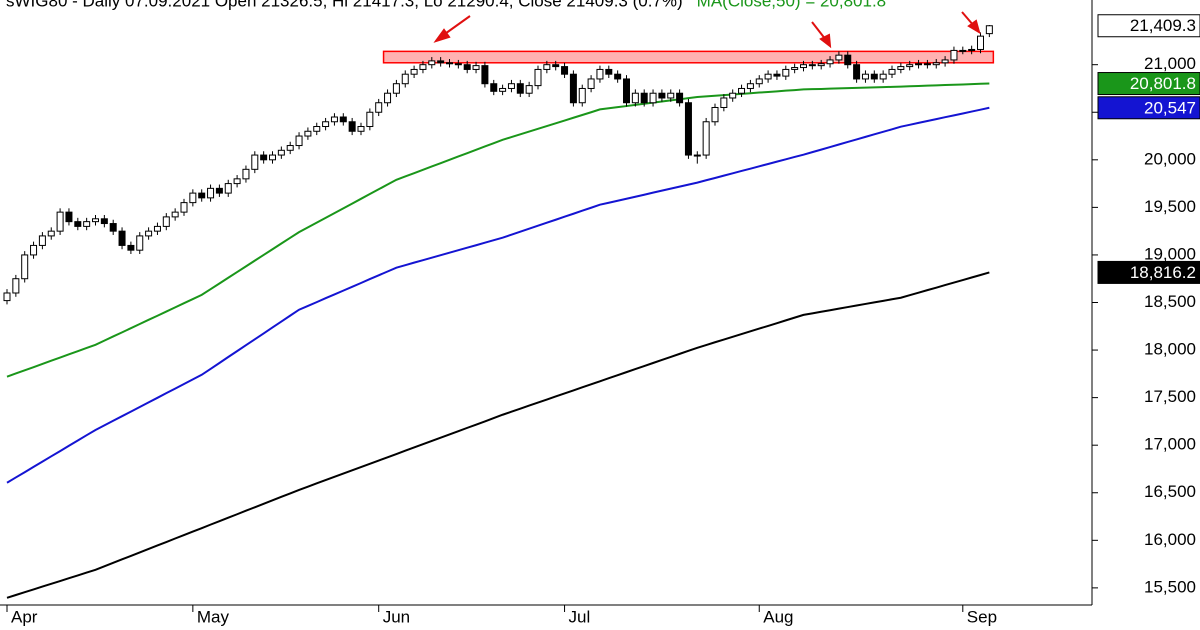 This screenshot has width=1200, height=630. Describe the element at coordinates (24, 616) in the screenshot. I see `x-tick-label: Apr` at that location.